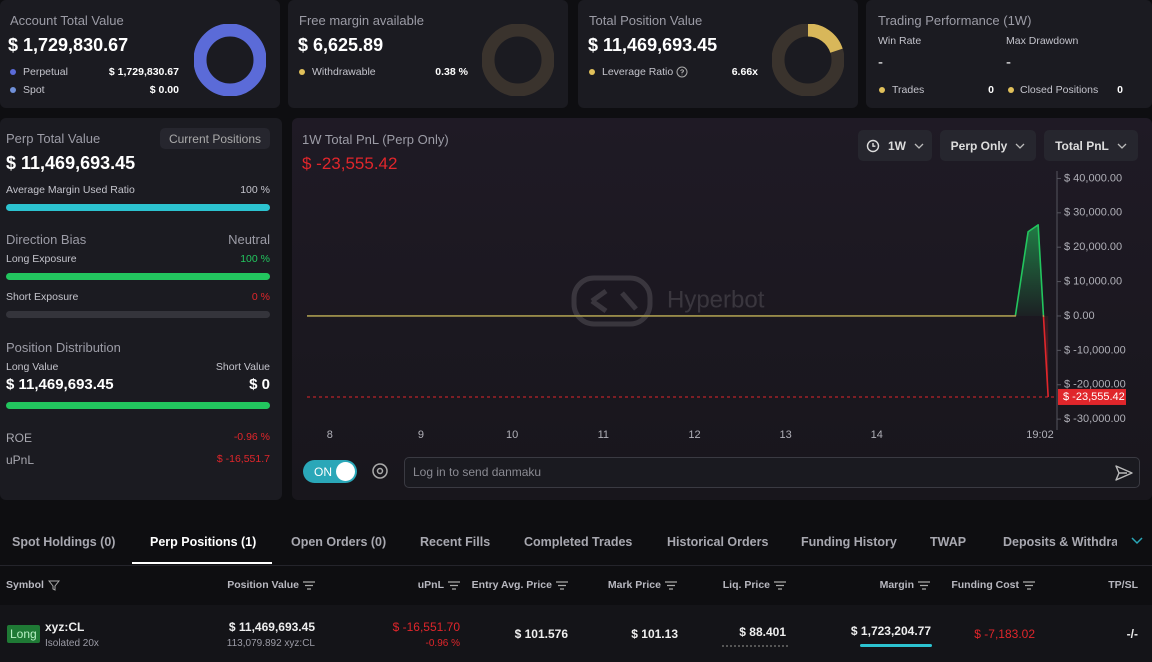 The image size is (1152, 662). Describe the element at coordinates (646, 20) in the screenshot. I see `card-title: Total Position Value` at that location.